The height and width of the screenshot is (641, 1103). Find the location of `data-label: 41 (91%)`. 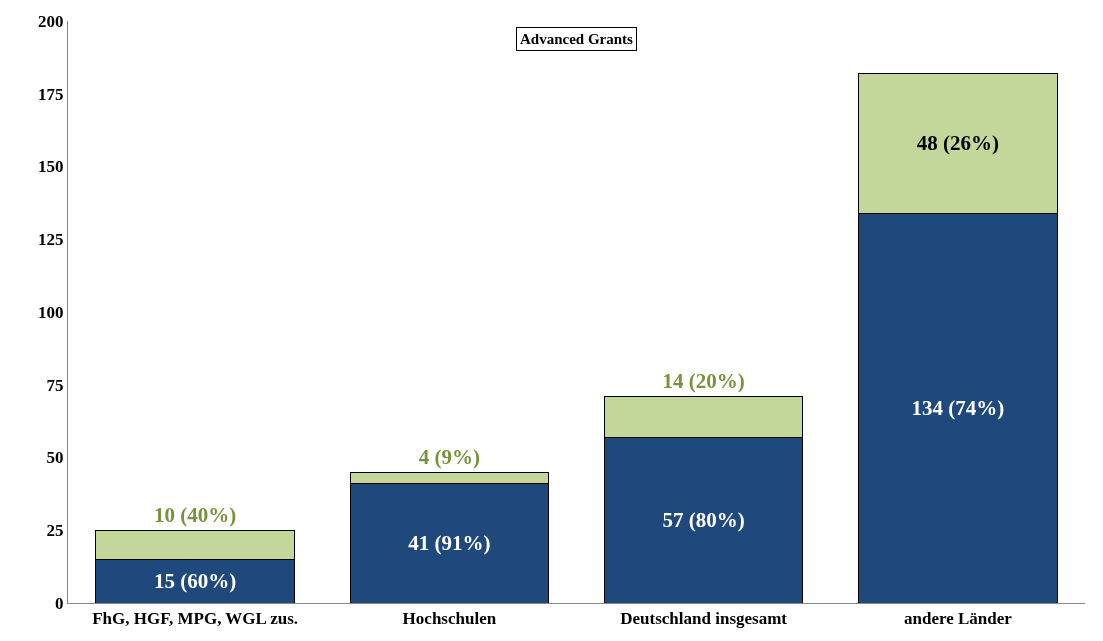

data-label: 41 (91%) is located at coordinates (449, 543).